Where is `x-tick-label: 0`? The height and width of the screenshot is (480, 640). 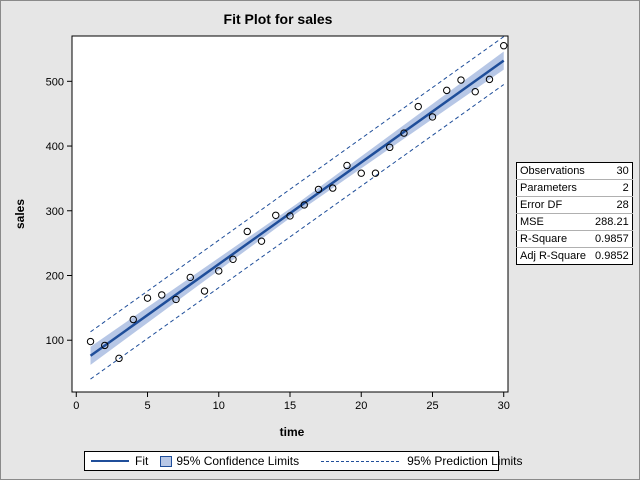 x-tick-label: 0 is located at coordinates (76, 406).